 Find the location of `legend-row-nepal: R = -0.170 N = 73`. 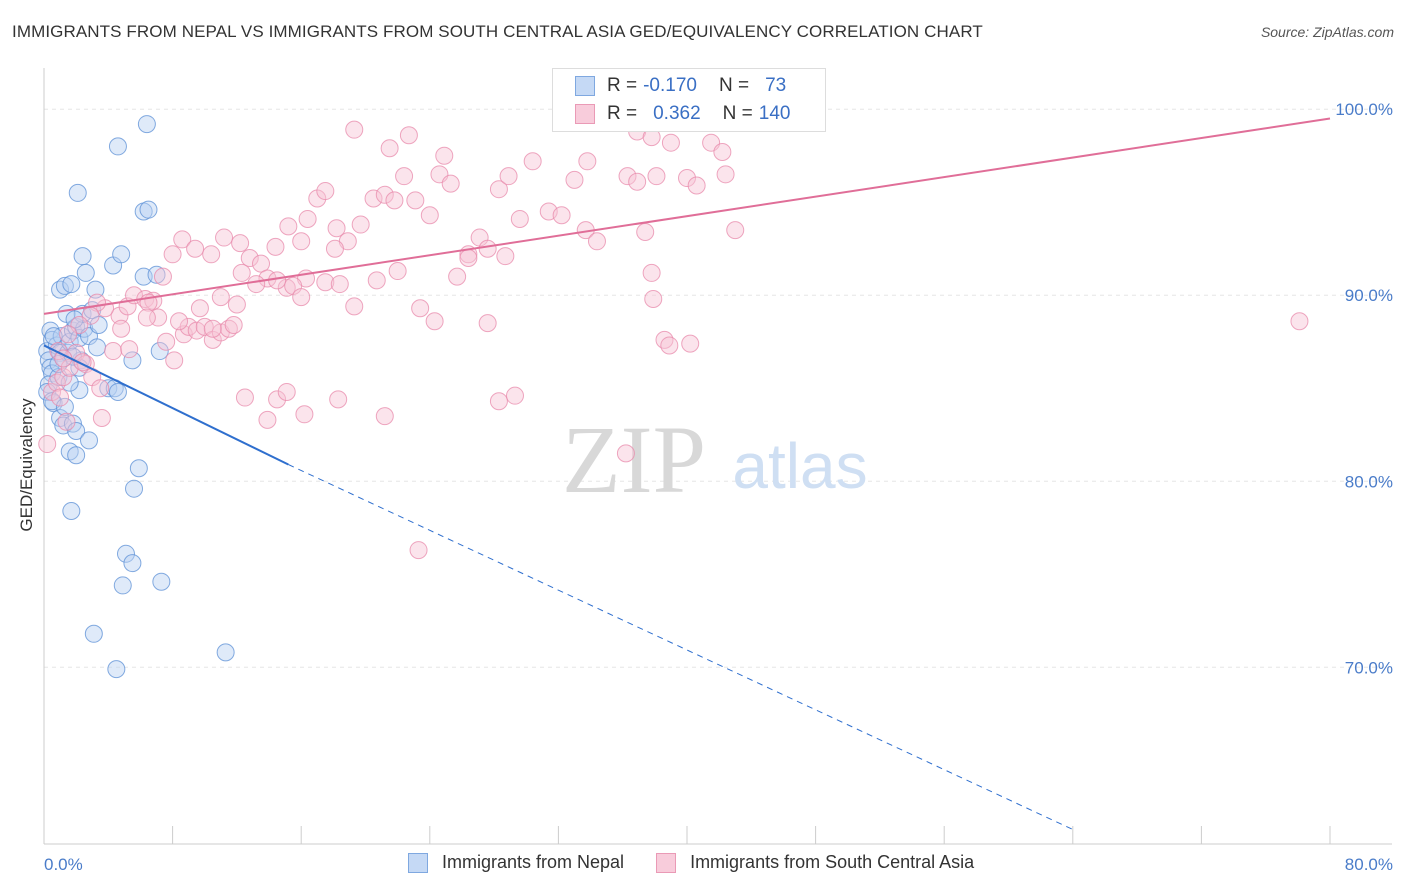

legend-row-nepal: R = -0.170 N = 73 is located at coordinates (691, 86).